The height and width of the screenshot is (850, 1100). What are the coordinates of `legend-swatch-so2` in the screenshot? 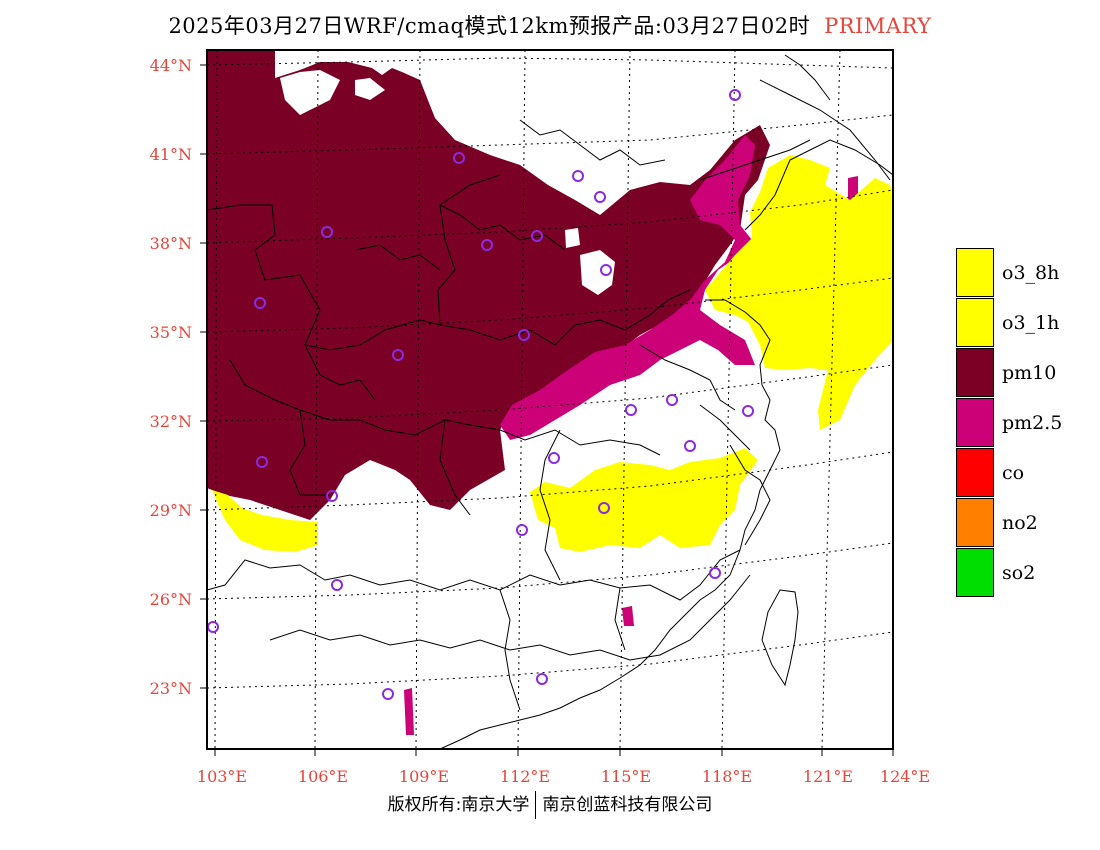 It's located at (975, 572).